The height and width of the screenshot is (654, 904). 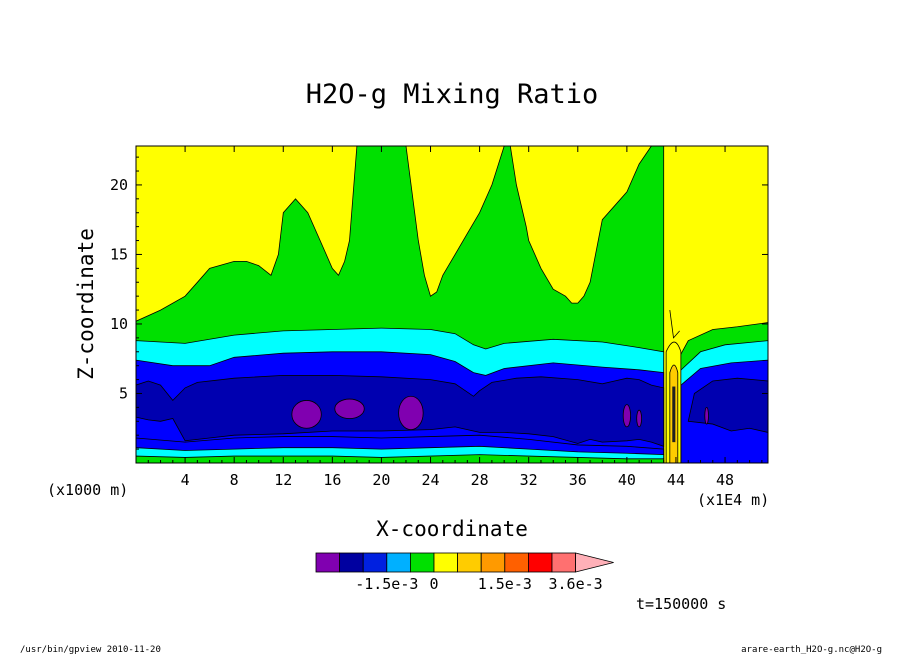 What do you see at coordinates (529, 480) in the screenshot?
I see `x-tick-label: 32` at bounding box center [529, 480].